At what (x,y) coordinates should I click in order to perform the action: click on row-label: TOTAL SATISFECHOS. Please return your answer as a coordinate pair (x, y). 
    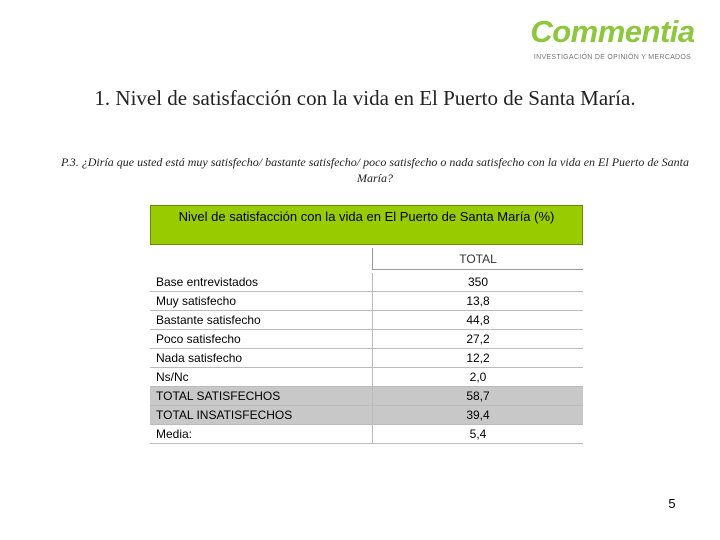
    Looking at the image, I should click on (218, 396).